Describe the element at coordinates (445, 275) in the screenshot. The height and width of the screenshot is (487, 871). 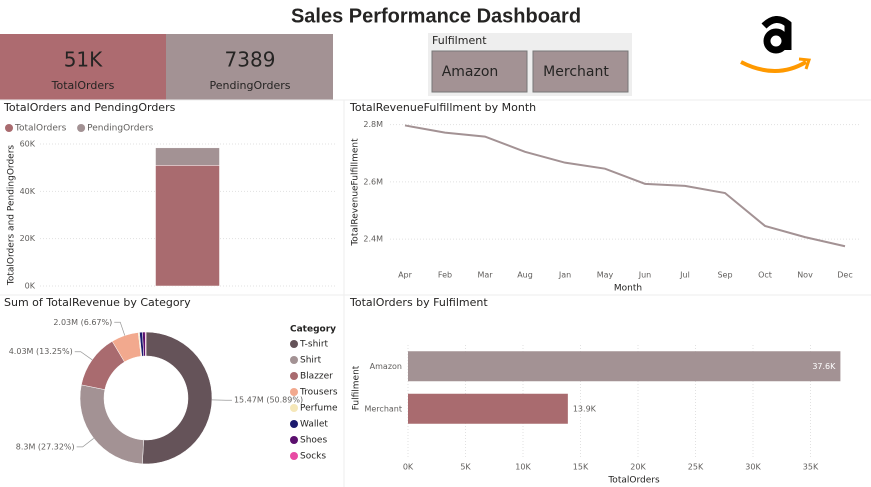
I see `x-tick-label: Feb` at that location.